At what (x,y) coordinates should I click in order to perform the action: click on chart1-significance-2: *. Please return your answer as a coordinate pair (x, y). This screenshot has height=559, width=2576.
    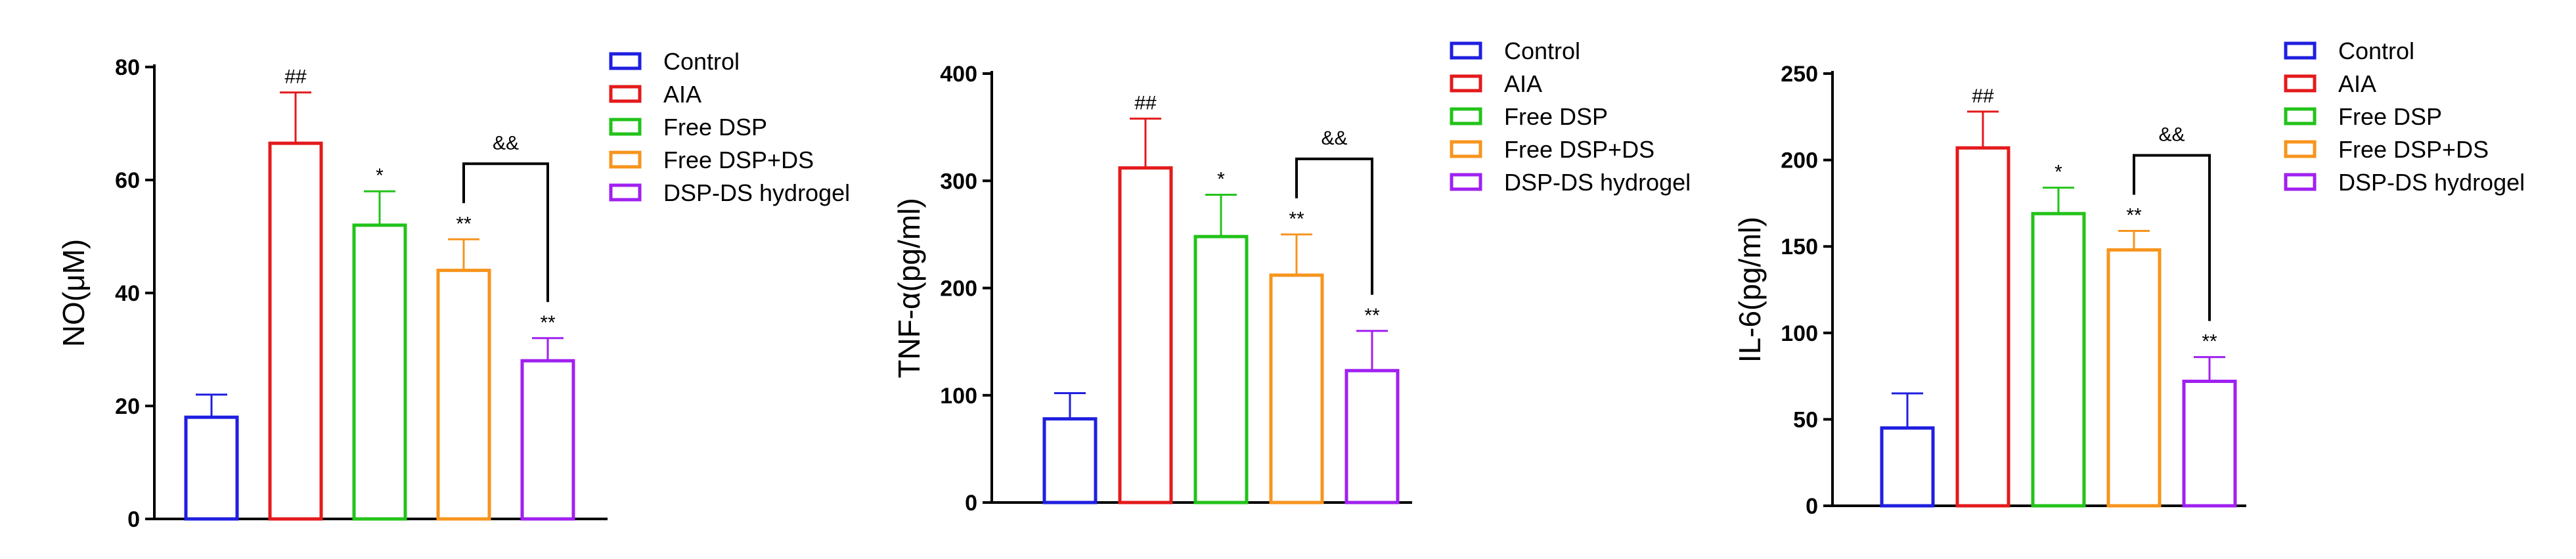
    Looking at the image, I should click on (380, 176).